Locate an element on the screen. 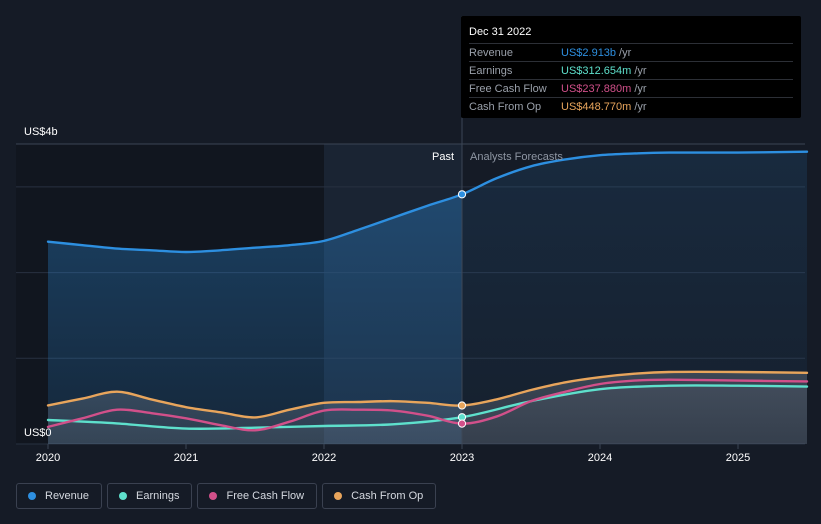 The image size is (821, 524). y-axis-label-top: US$4b is located at coordinates (41, 132).